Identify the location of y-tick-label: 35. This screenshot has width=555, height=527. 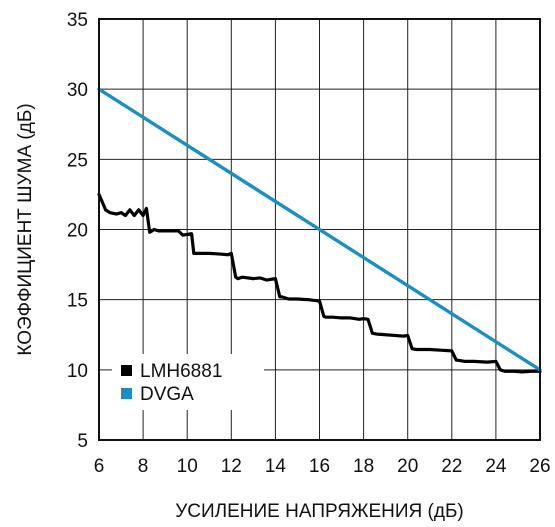
(77, 20).